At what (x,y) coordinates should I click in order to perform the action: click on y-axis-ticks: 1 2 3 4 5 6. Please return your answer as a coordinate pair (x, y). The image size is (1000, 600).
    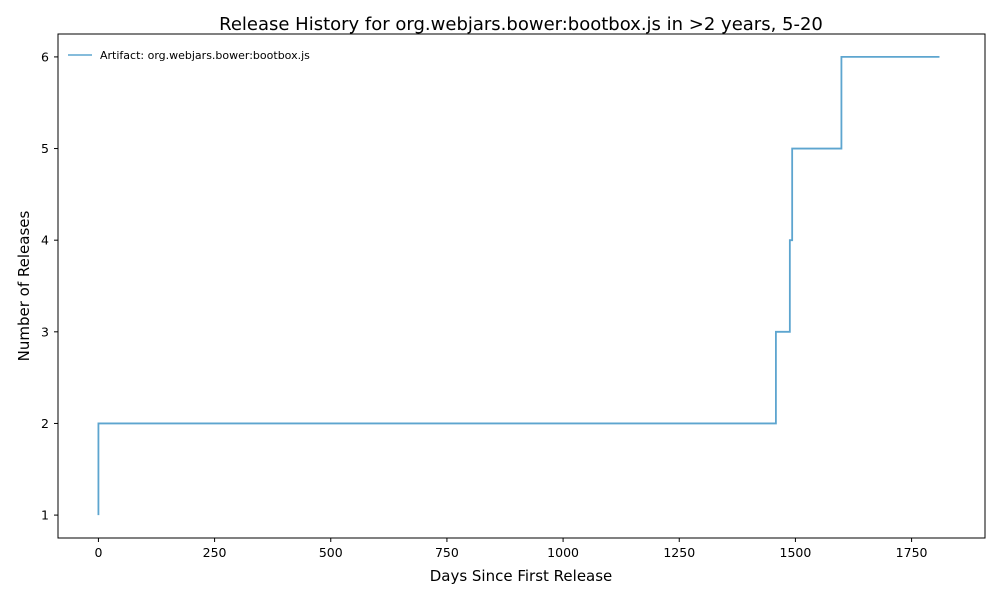
    Looking at the image, I should click on (49, 286).